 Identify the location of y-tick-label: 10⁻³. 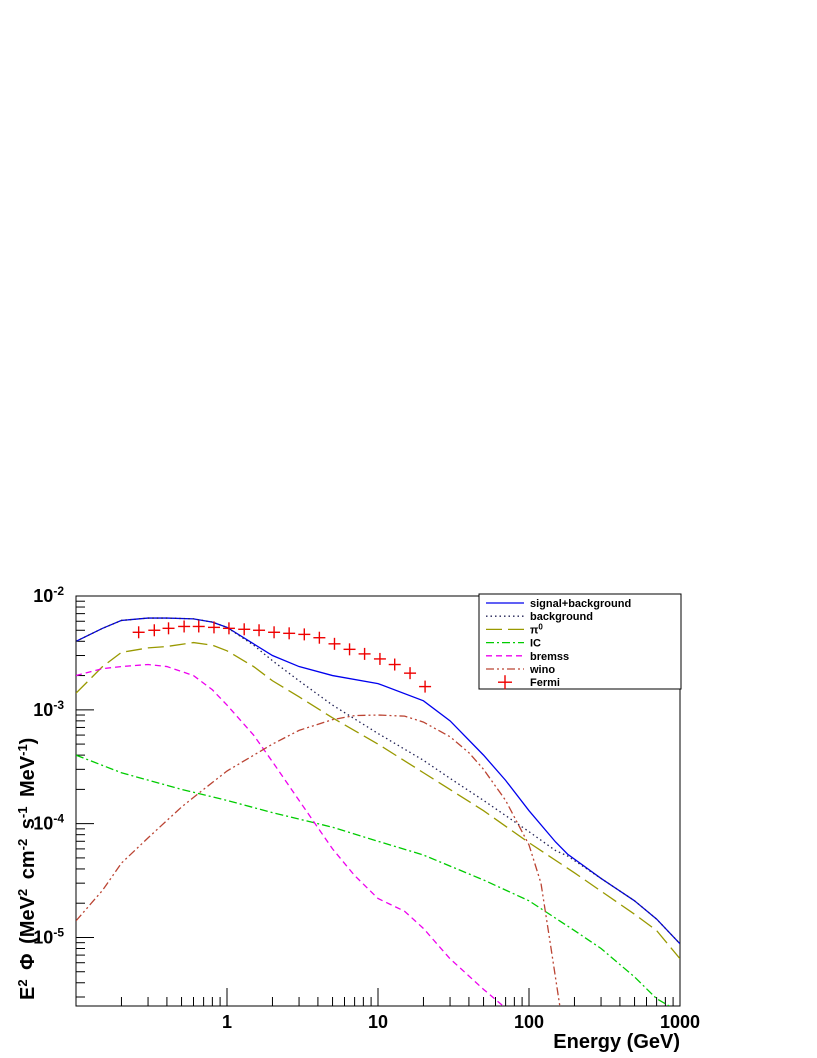
(48, 709).